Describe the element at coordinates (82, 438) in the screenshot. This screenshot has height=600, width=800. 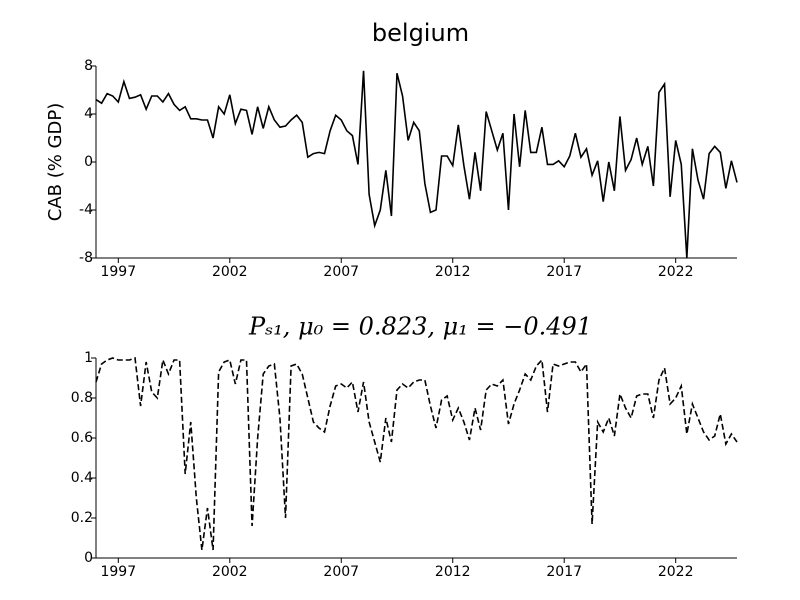
I see `y-tick-label: 0.6` at that location.